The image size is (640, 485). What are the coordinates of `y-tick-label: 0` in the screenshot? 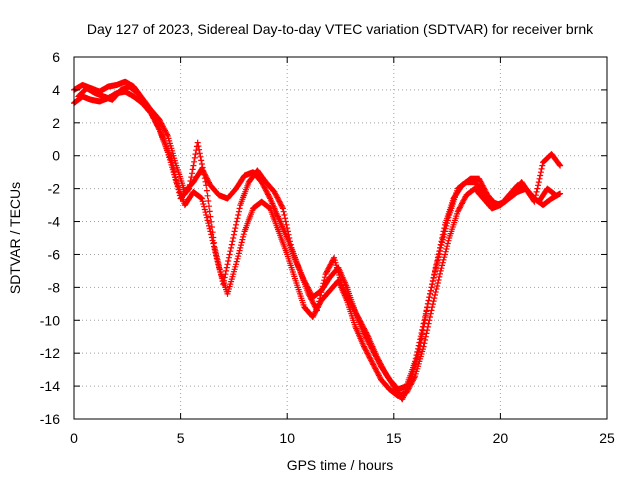 It's located at (56, 156).